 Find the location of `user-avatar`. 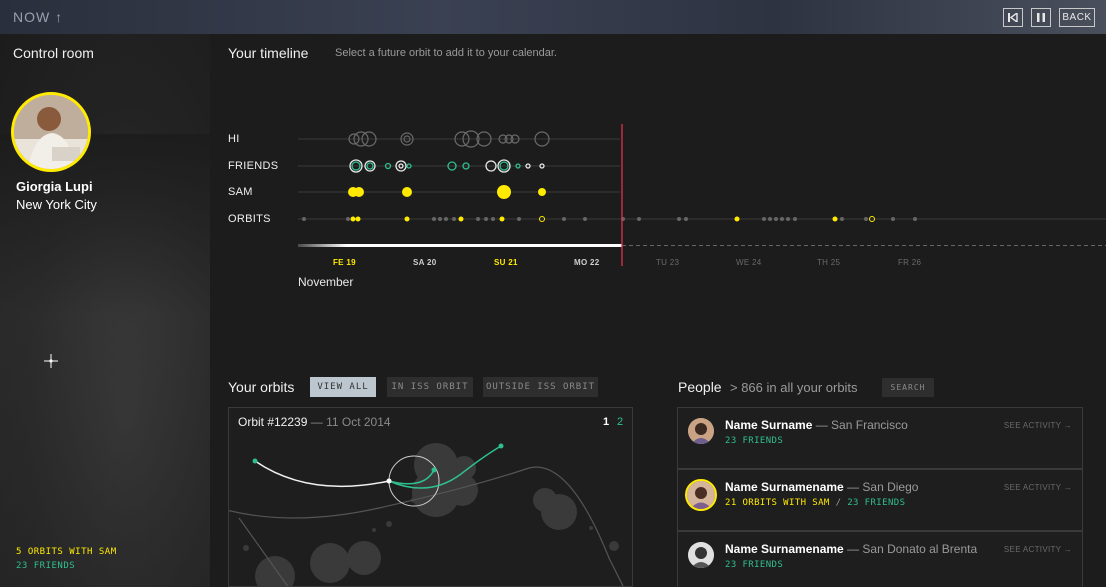

user-avatar is located at coordinates (51, 132).